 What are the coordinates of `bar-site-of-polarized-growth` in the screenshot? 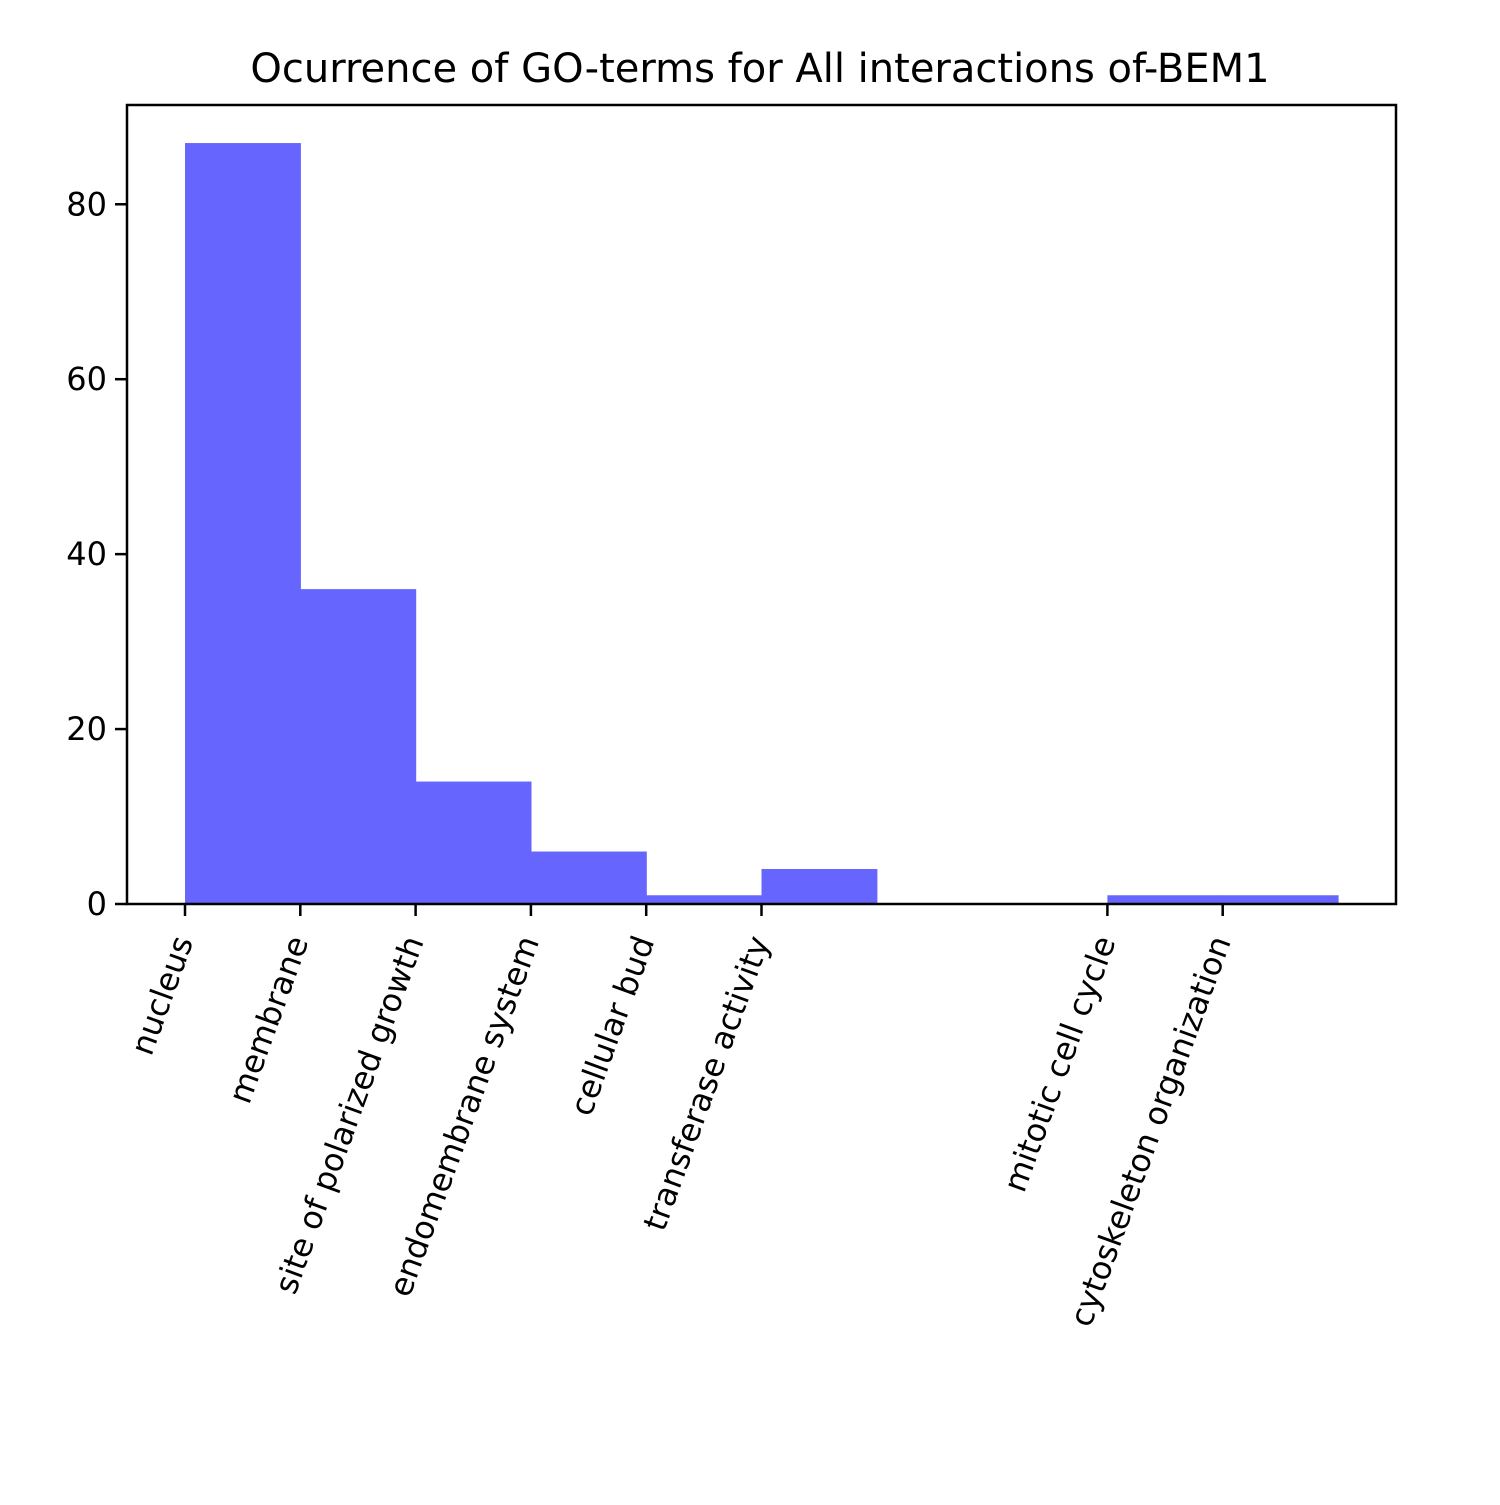 It's located at (473, 842).